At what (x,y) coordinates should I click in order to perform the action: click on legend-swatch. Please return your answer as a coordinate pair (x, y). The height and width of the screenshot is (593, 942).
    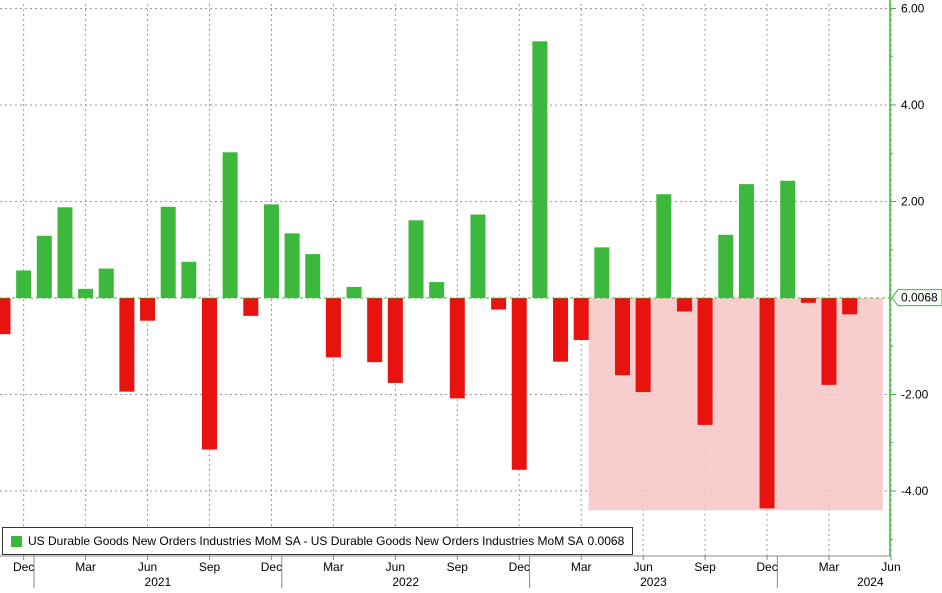
    Looking at the image, I should click on (16, 541).